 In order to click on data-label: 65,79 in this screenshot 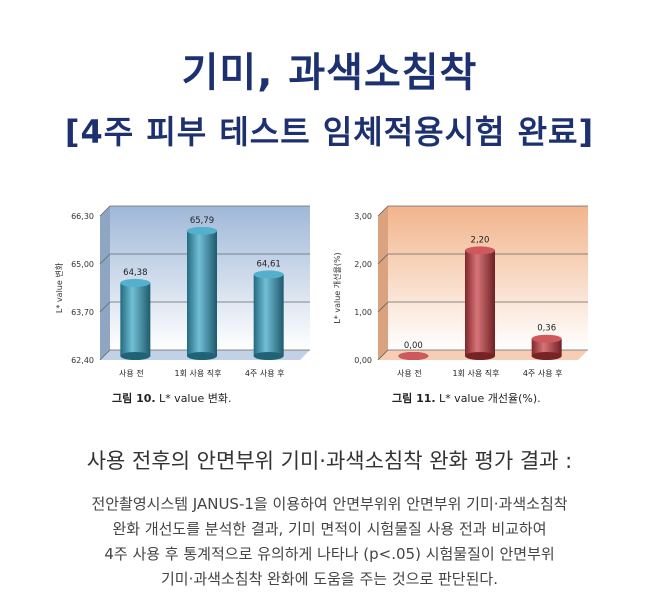, I will do `click(202, 221)`.